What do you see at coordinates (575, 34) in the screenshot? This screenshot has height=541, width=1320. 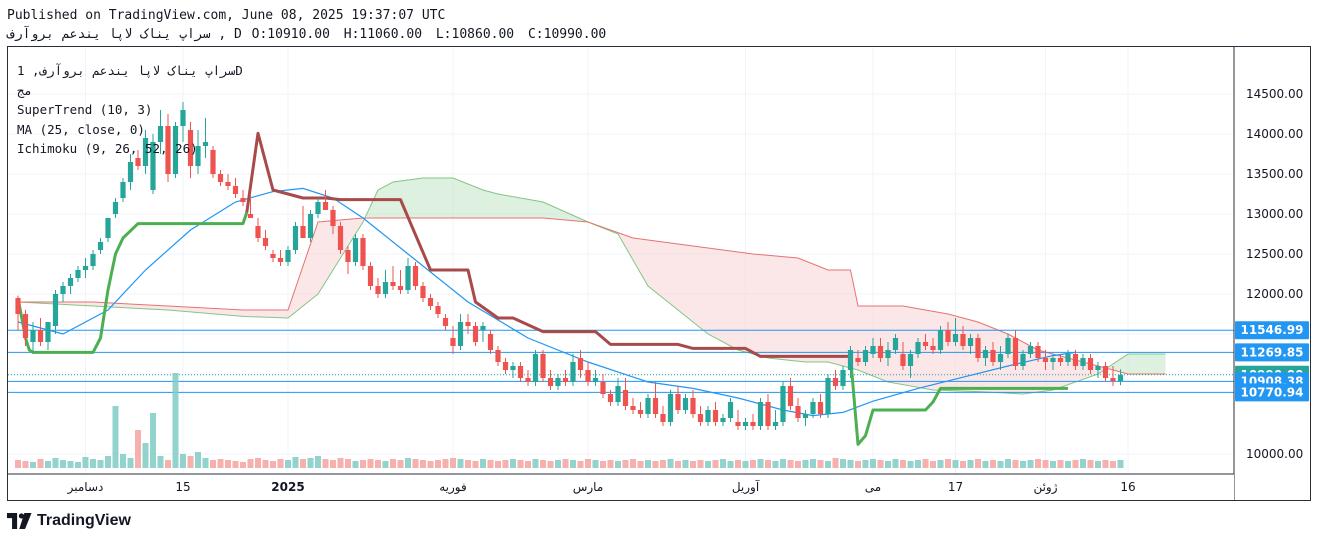 I see `close-value: 10990.00` at bounding box center [575, 34].